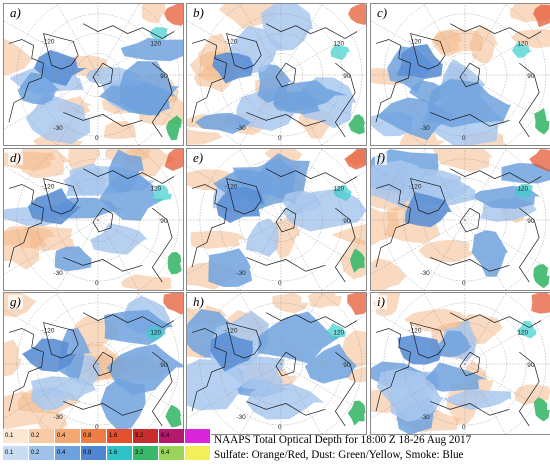 This screenshot has height=471, width=550. What do you see at coordinates (16, 436) in the screenshot?
I see `legend-swatch: 0.1` at bounding box center [16, 436].